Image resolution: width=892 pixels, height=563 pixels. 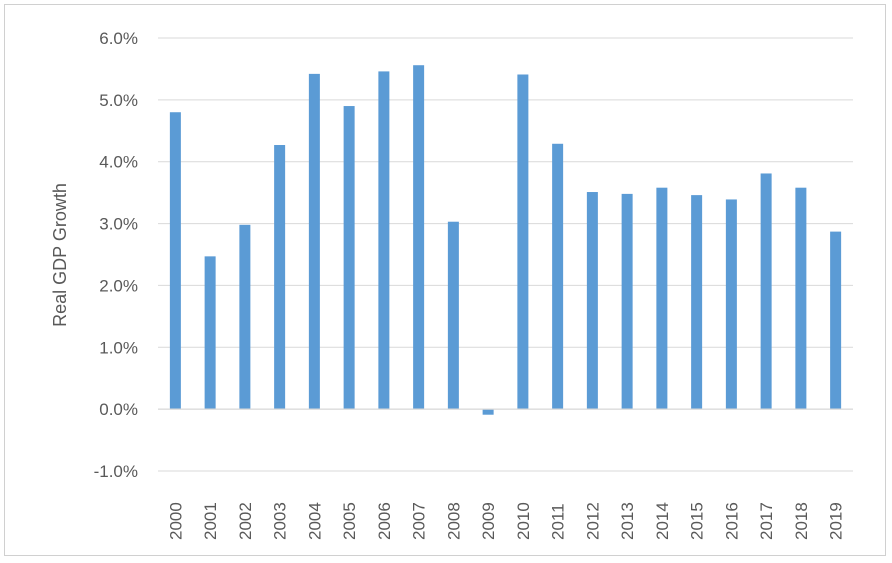 What do you see at coordinates (349, 258) in the screenshot?
I see `bar-2005` at bounding box center [349, 258].